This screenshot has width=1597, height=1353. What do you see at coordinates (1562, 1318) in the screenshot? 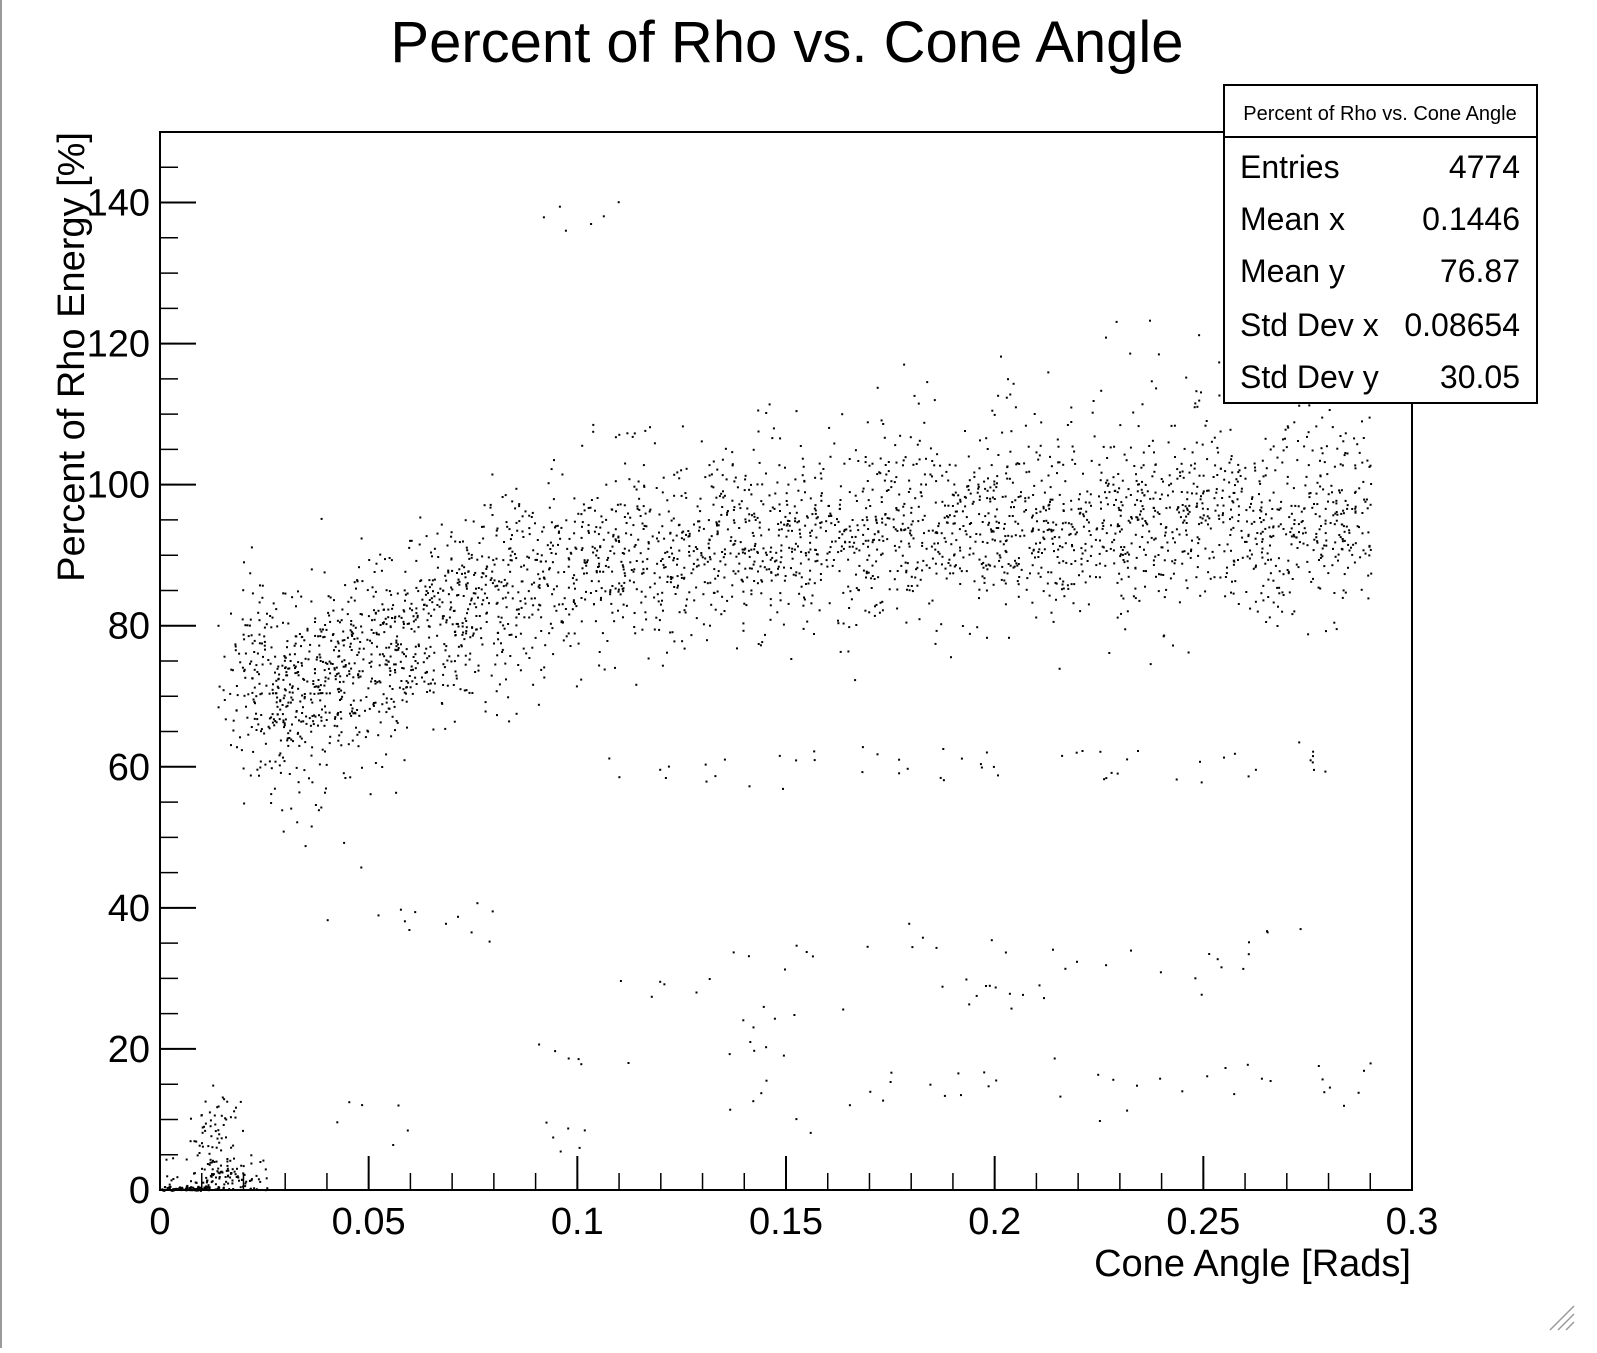
I see `resize-grip` at bounding box center [1562, 1318].